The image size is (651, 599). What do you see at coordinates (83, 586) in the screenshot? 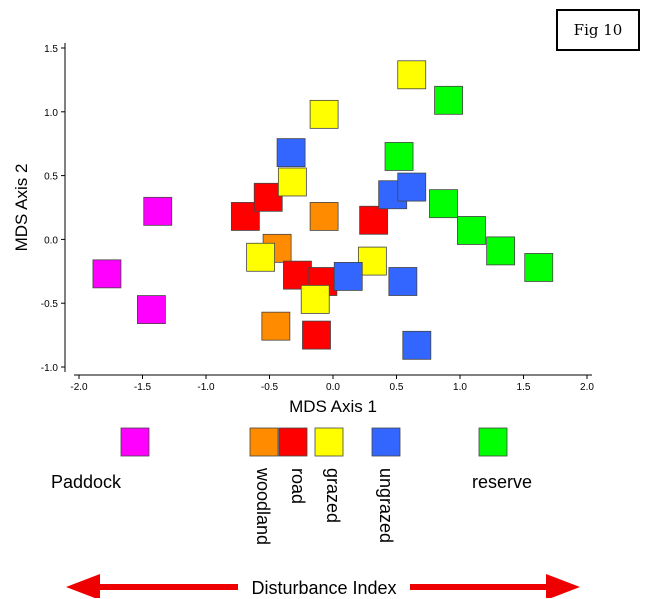
I see `arrow-head-left` at bounding box center [83, 586].